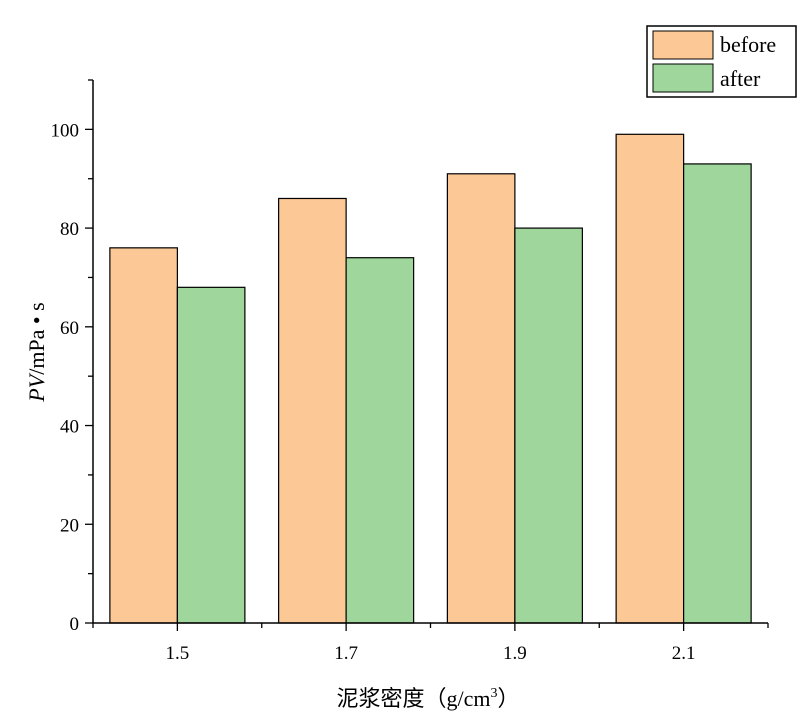 The image size is (811, 725). What do you see at coordinates (75, 624) in the screenshot?
I see `y-tick-label: 0` at bounding box center [75, 624].